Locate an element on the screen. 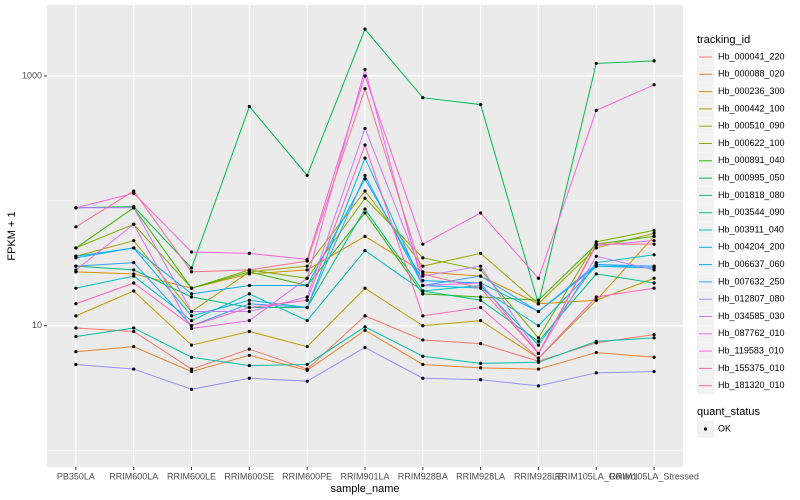 This screenshot has height=500, width=800. x-tick-label: RRIM105LA_Control is located at coordinates (596, 476).